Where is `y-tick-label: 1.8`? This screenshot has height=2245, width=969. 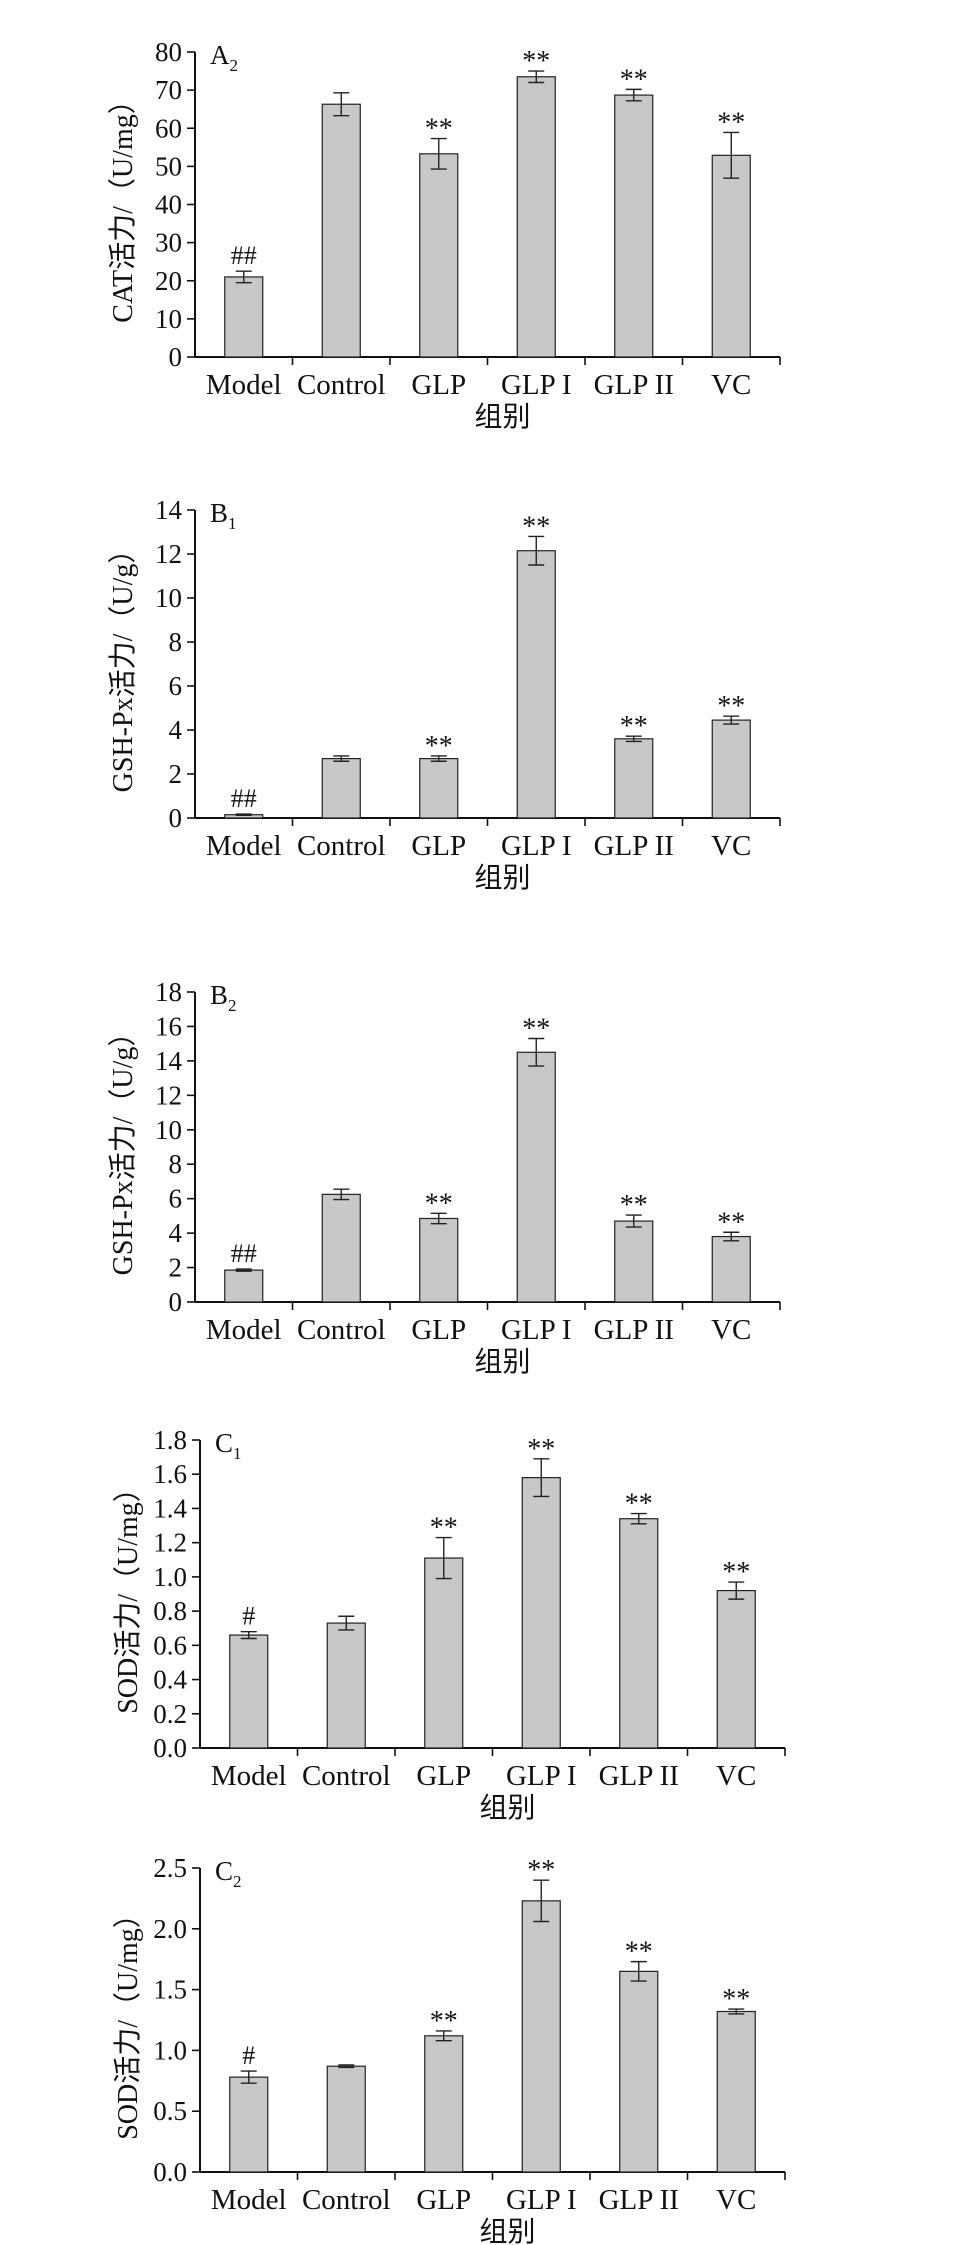
y-tick-label: 1.8 is located at coordinates (170, 1440).